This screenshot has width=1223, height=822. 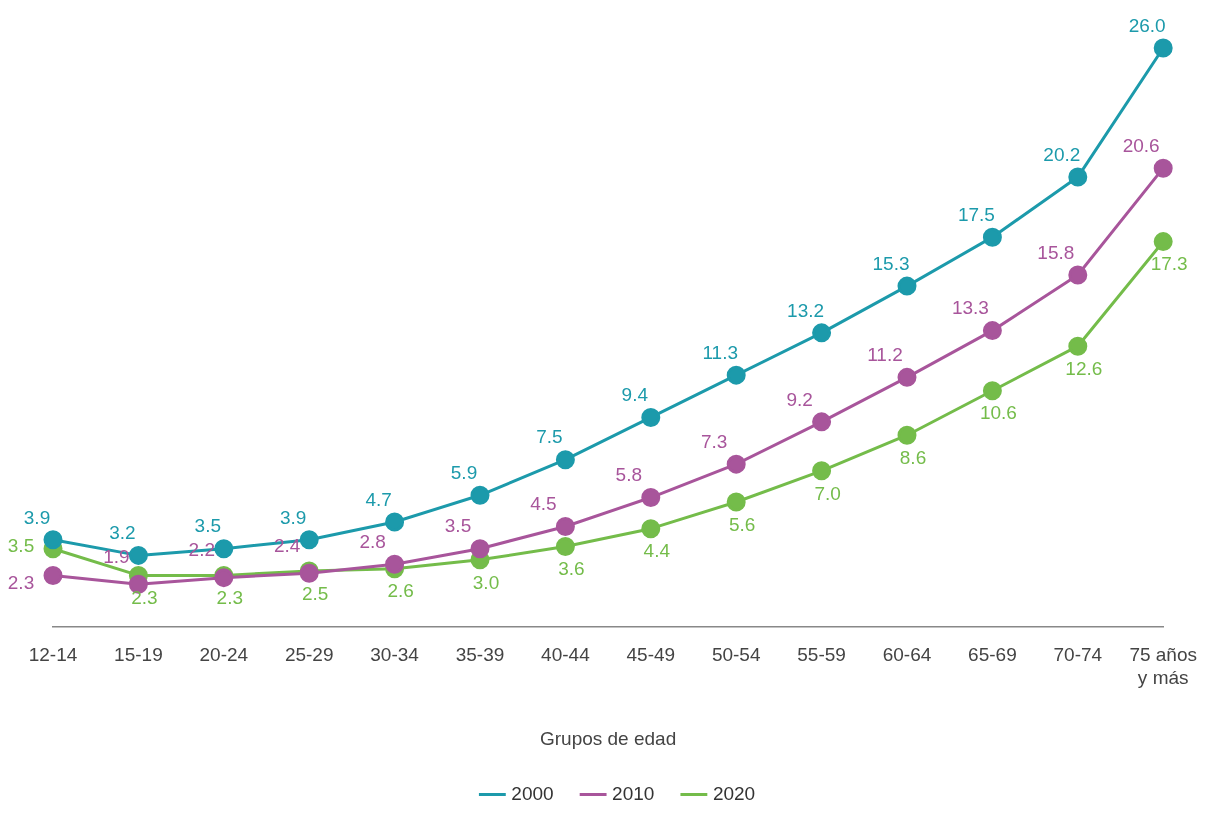 What do you see at coordinates (657, 551) in the screenshot?
I see `data-label: 4.4` at bounding box center [657, 551].